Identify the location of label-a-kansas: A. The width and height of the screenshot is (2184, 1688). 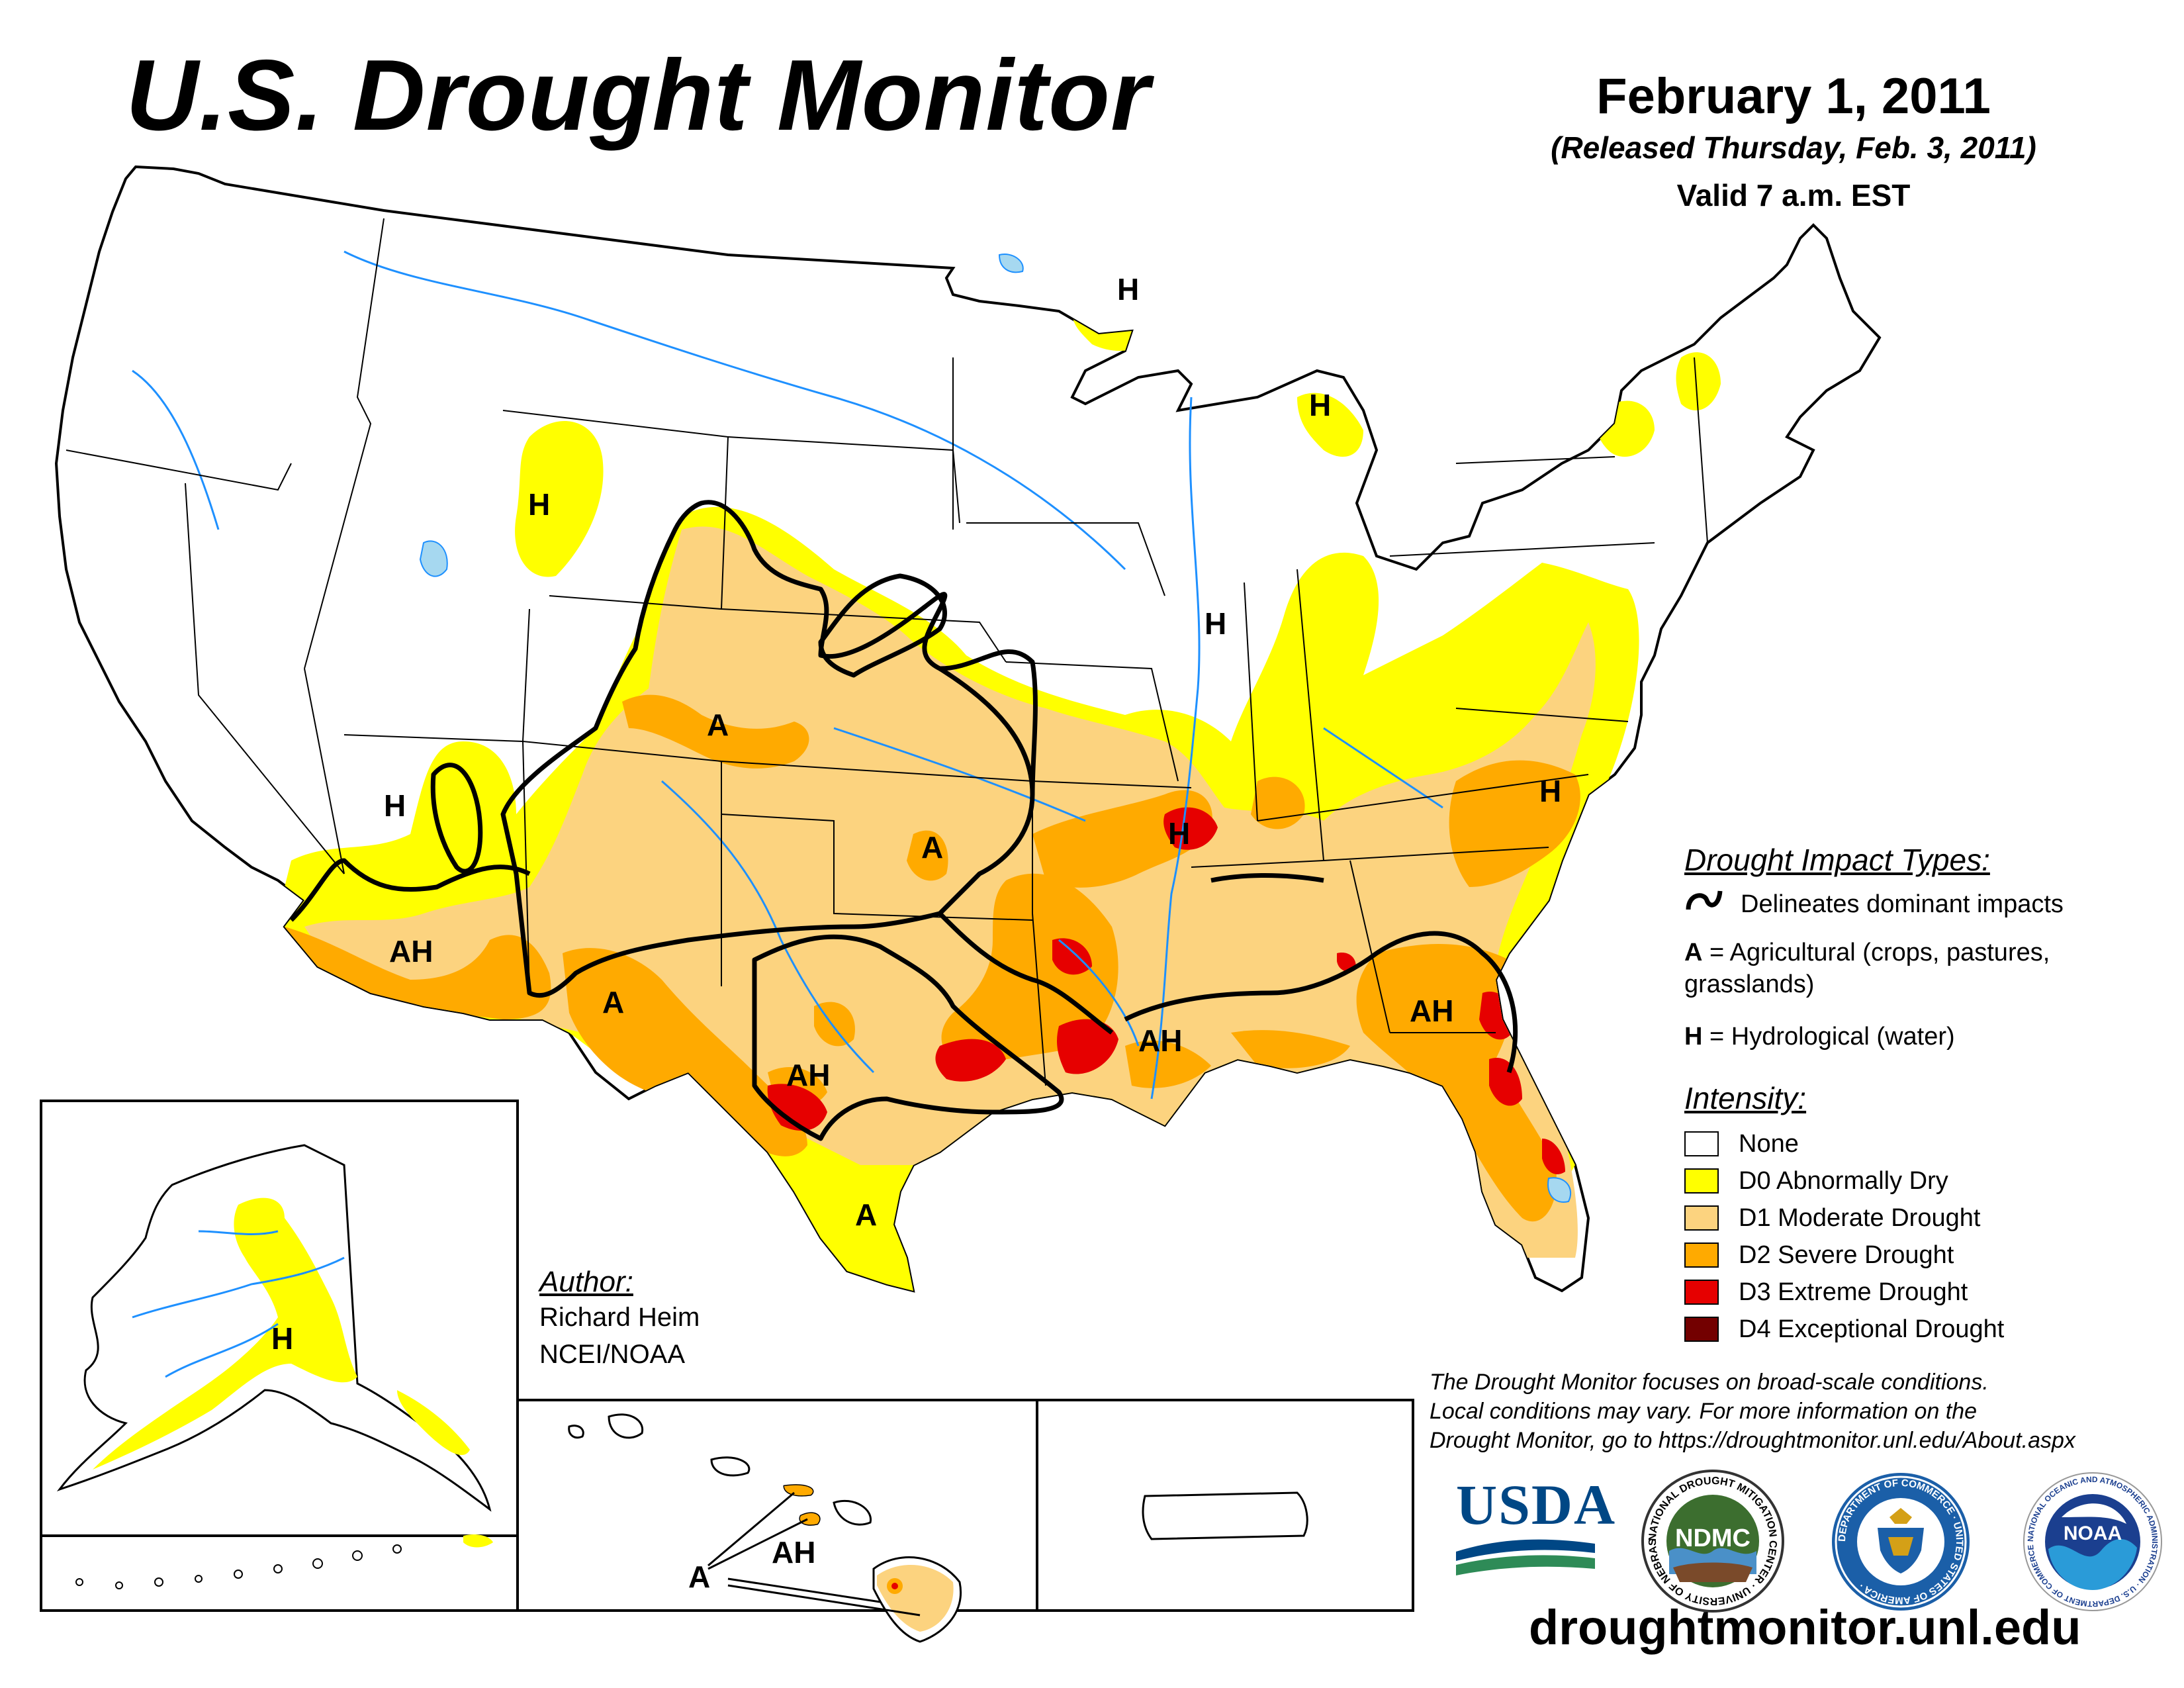
(933, 847).